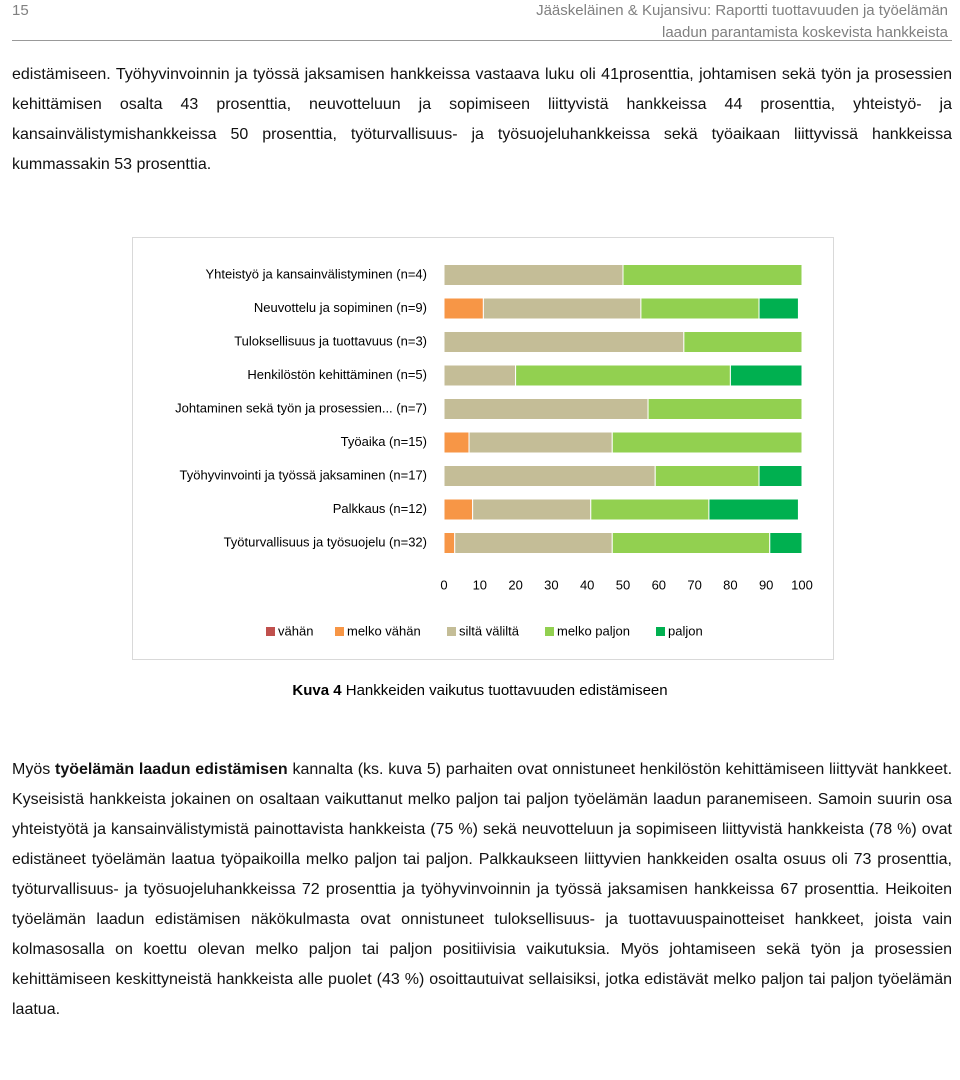 The height and width of the screenshot is (1080, 960). What do you see at coordinates (489, 630) in the screenshot?
I see `legend-label: siltä väliltä` at bounding box center [489, 630].